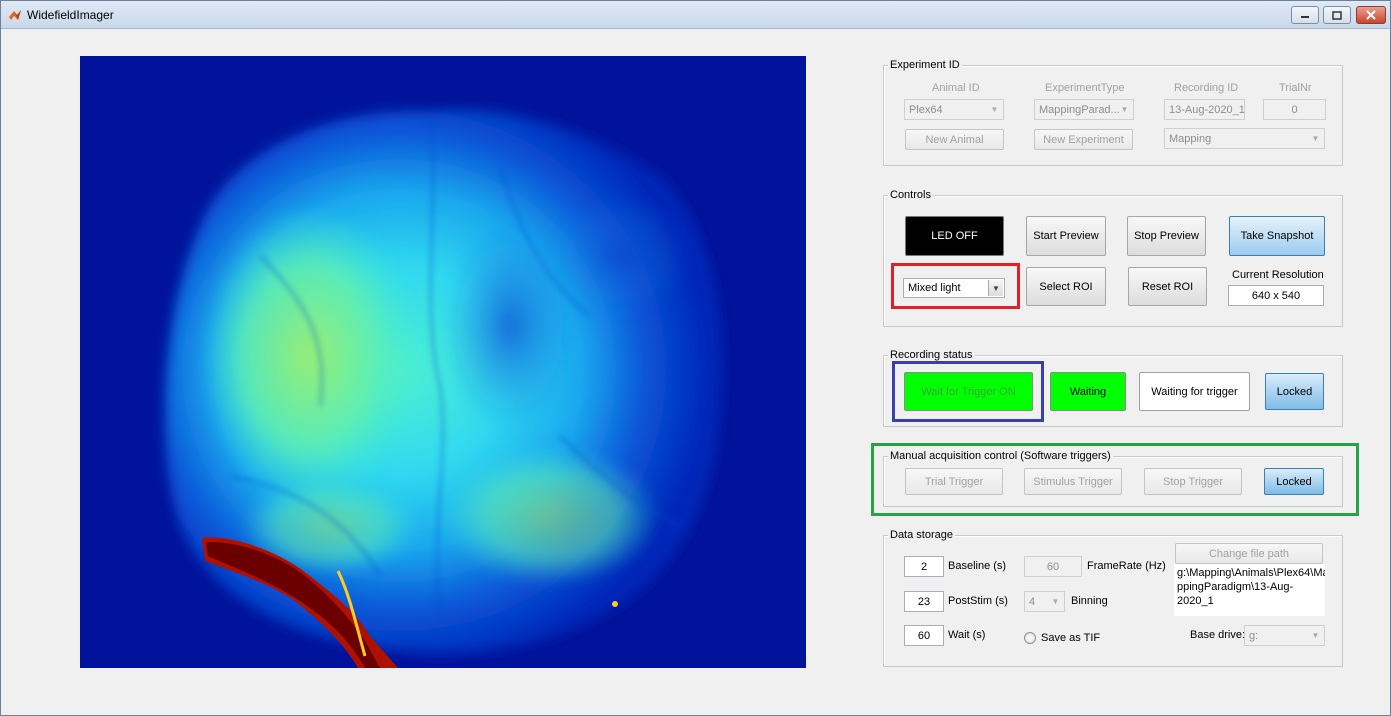 Image resolution: width=1391 pixels, height=716 pixels. I want to click on take-snapshot-button: Take Snapshot, so click(1277, 236).